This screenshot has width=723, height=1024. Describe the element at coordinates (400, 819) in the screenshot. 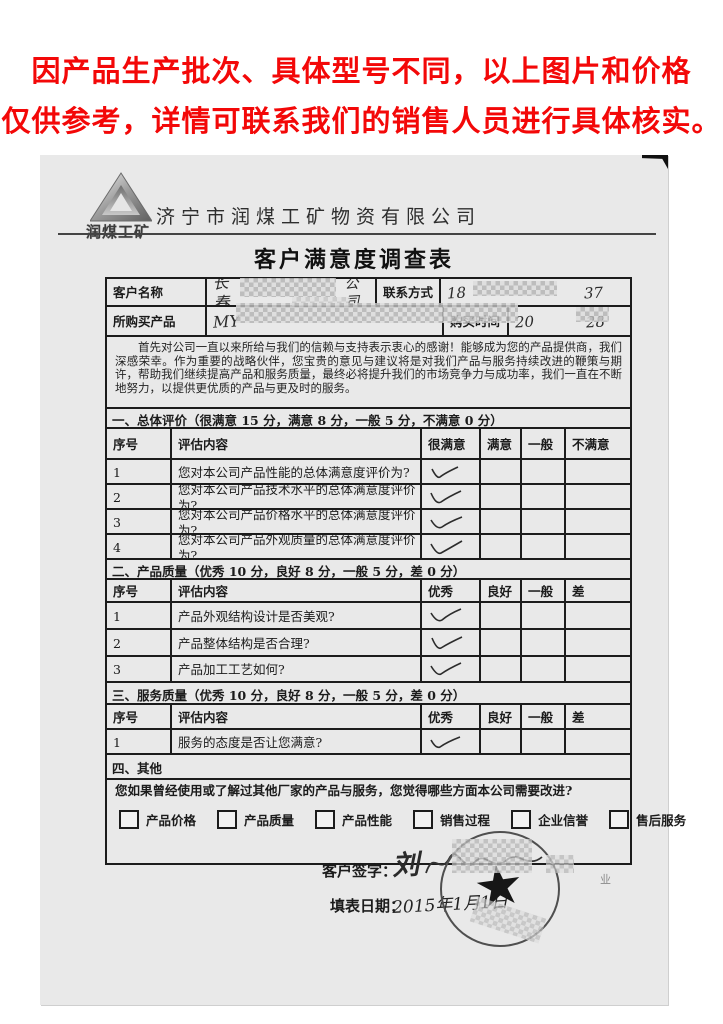

I see `improvement-options: 产品价格 产品质量 产品性能 销售过程` at that location.